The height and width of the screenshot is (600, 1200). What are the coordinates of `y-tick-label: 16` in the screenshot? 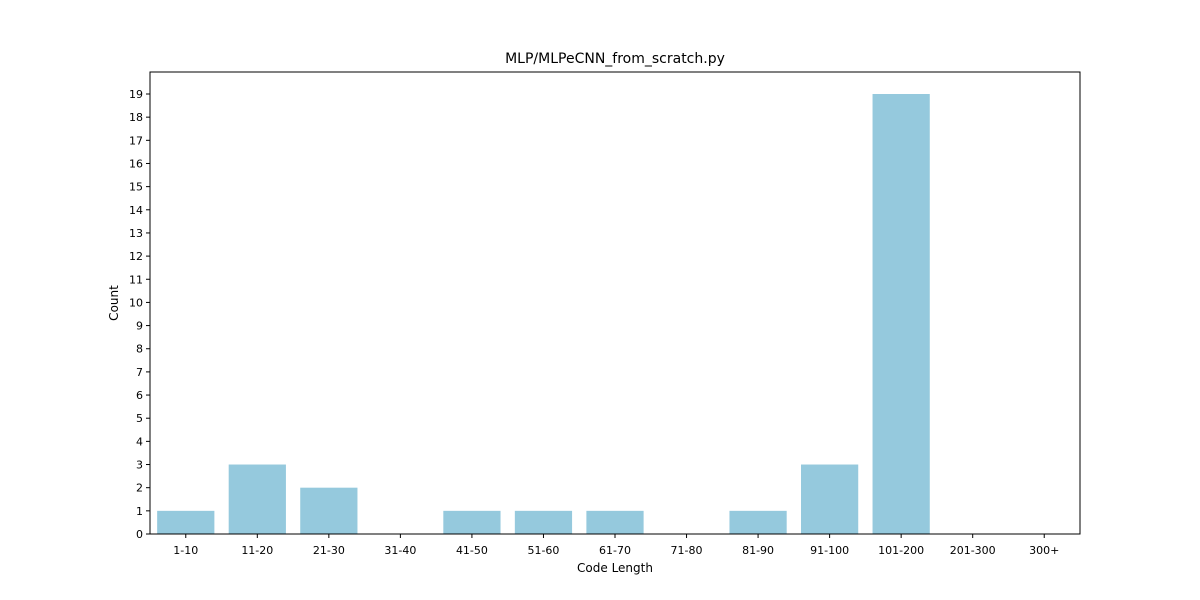 It's located at (136, 163).